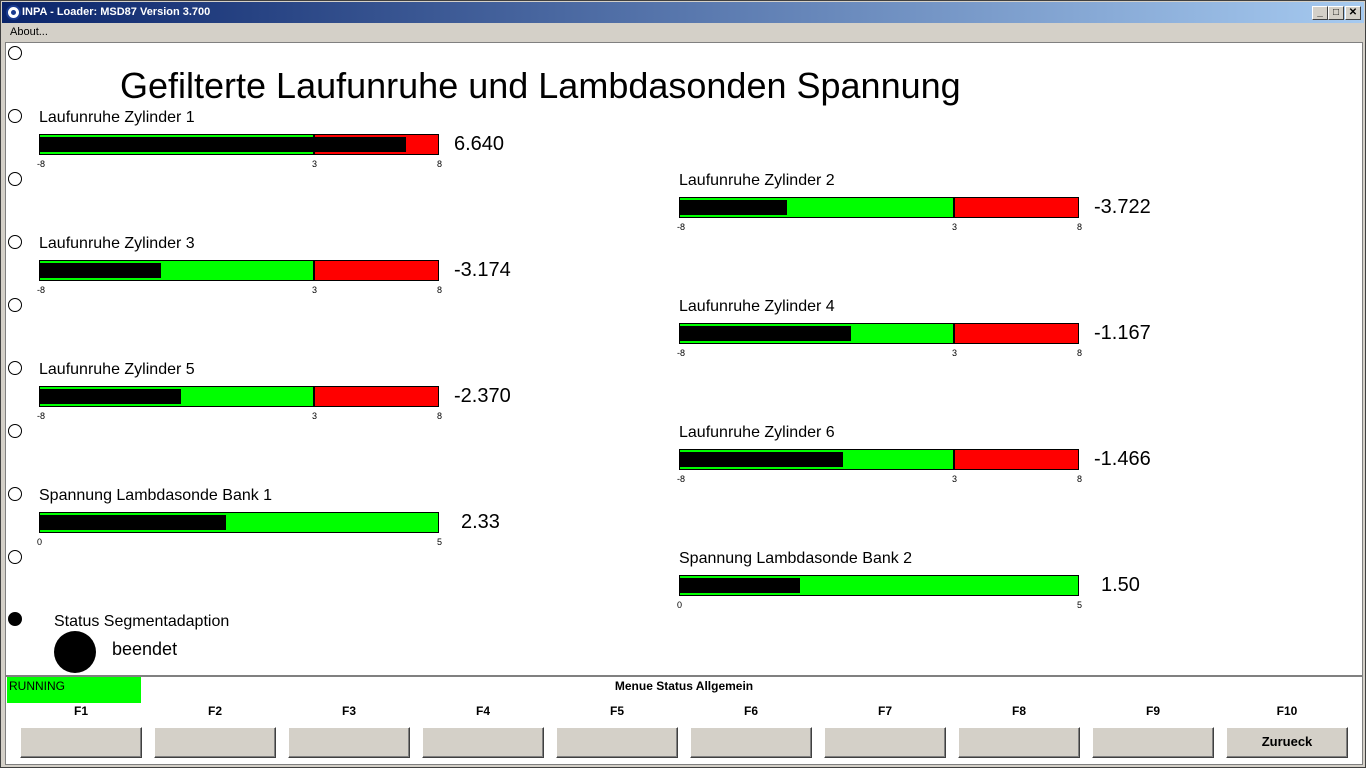 The image size is (1366, 768). Describe the element at coordinates (13, 12) in the screenshot. I see `app-logo-icon` at that location.